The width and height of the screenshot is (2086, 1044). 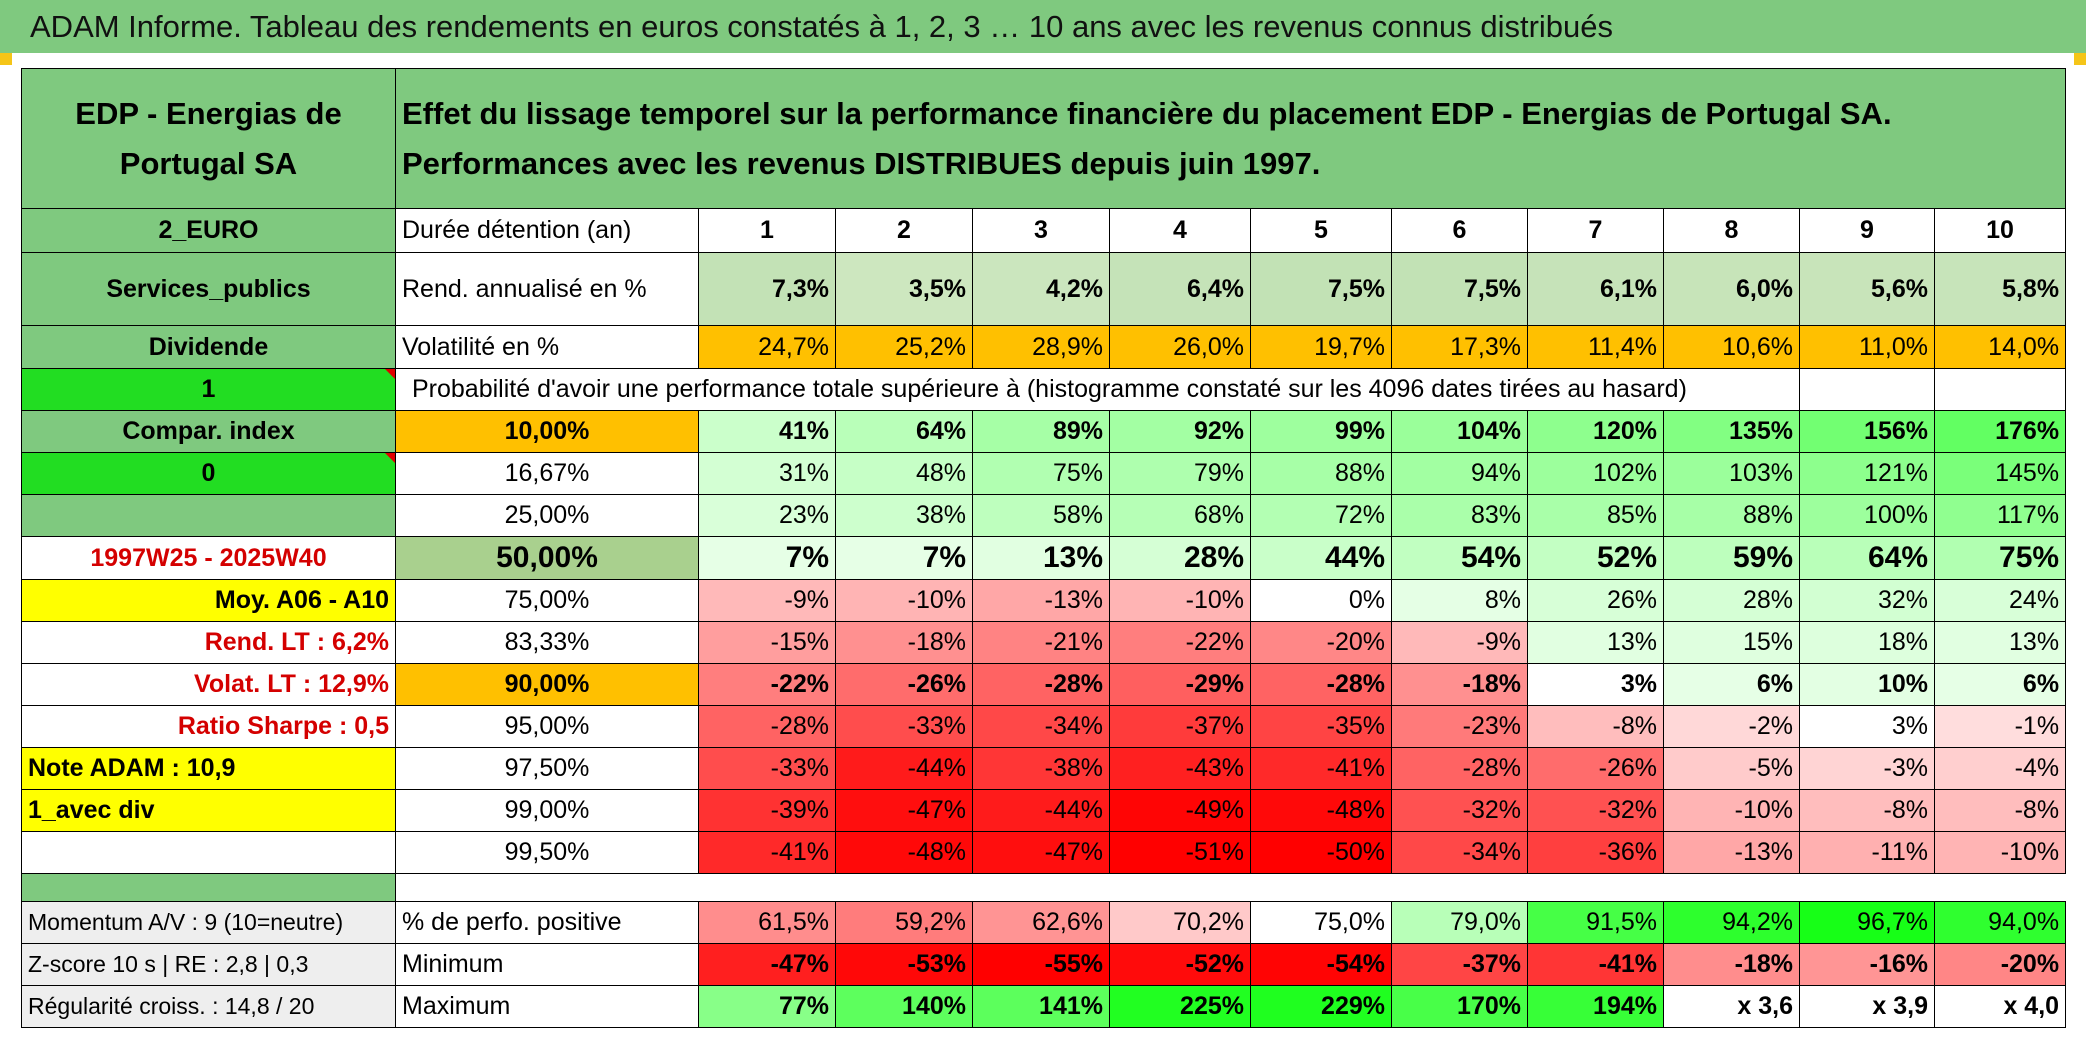 What do you see at coordinates (1595, 810) in the screenshot?
I see `percentile-value: -32%` at bounding box center [1595, 810].